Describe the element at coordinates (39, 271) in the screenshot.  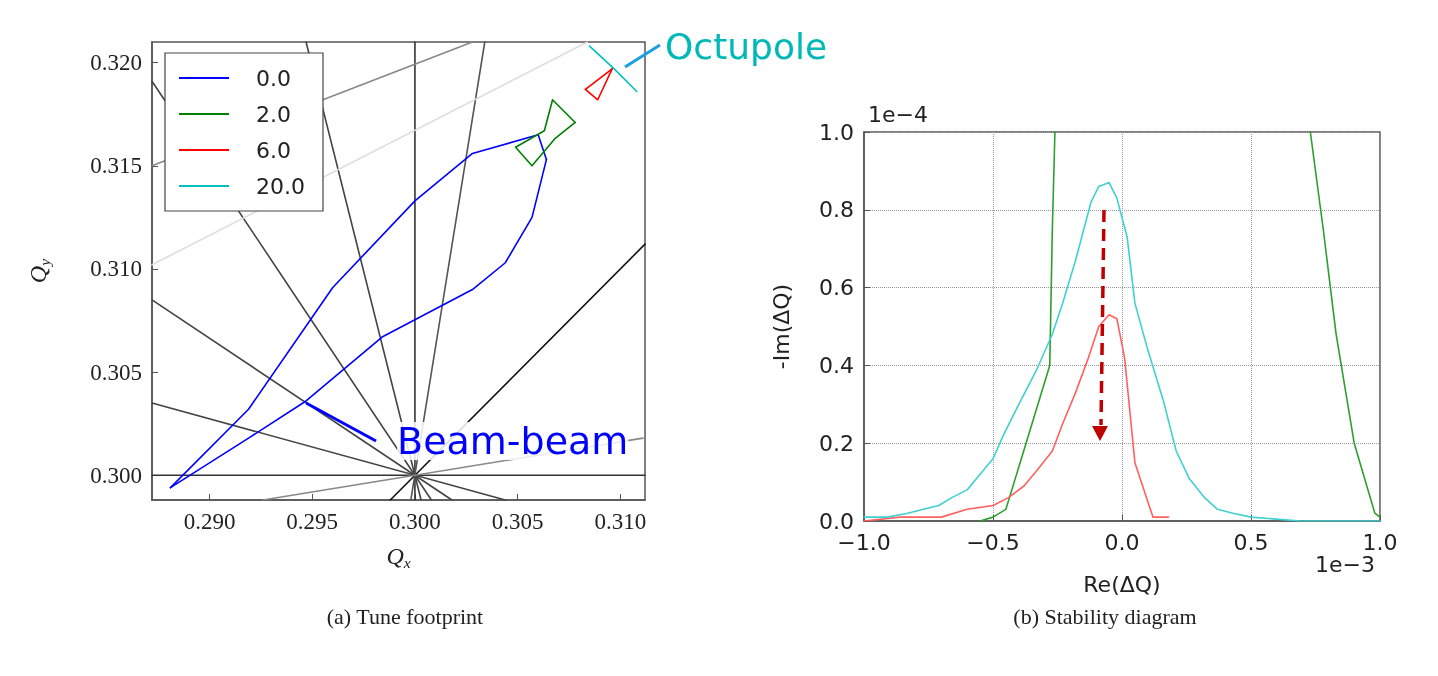
I see `y-axis-title: Qy` at that location.